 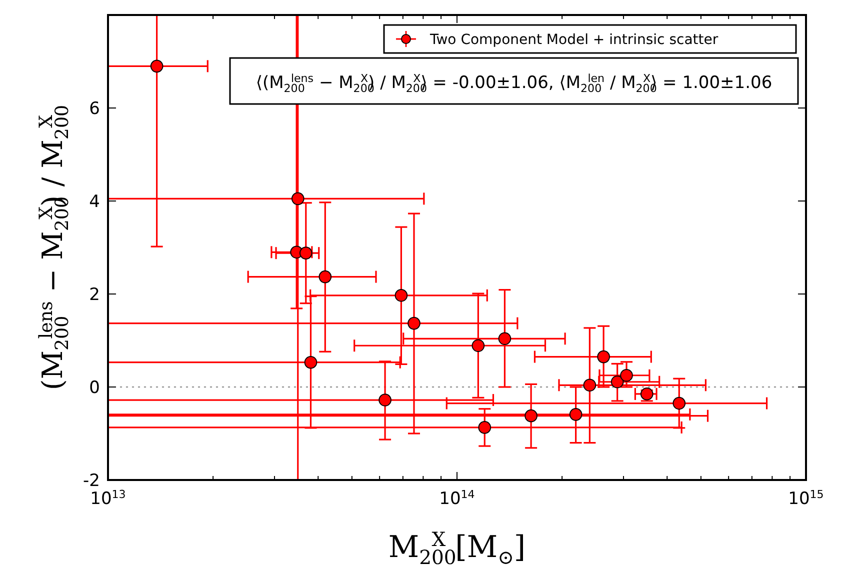 What do you see at coordinates (457, 548) in the screenshot?
I see `x-axis-title: M$_{200}$$^{X}$ [M$_{⊙}$]` at bounding box center [457, 548].